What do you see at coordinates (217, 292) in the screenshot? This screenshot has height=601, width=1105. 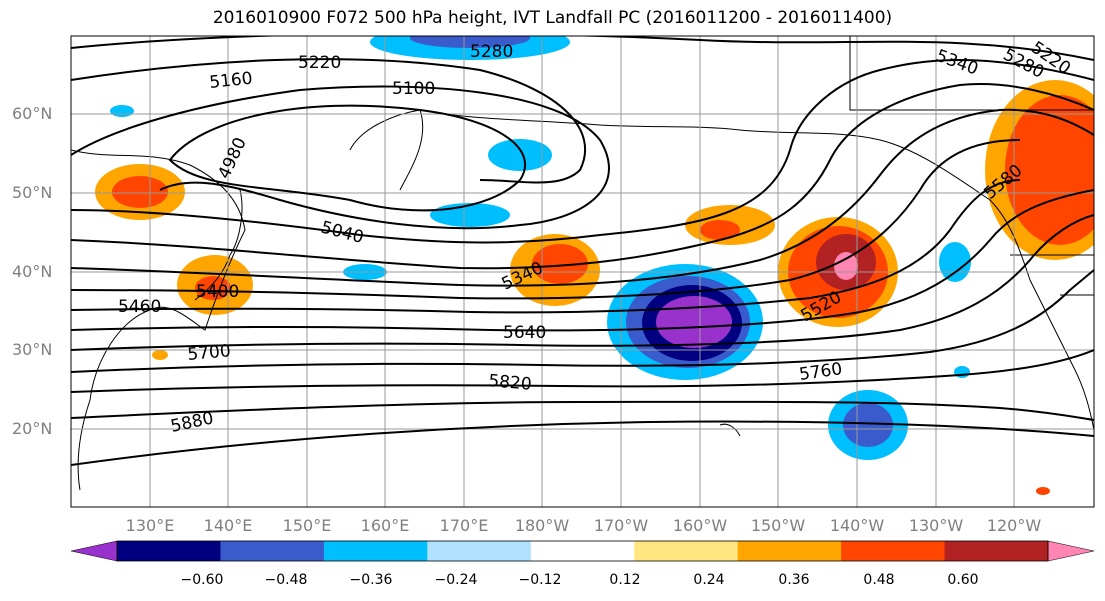 I see `contour-label: 5400` at bounding box center [217, 292].